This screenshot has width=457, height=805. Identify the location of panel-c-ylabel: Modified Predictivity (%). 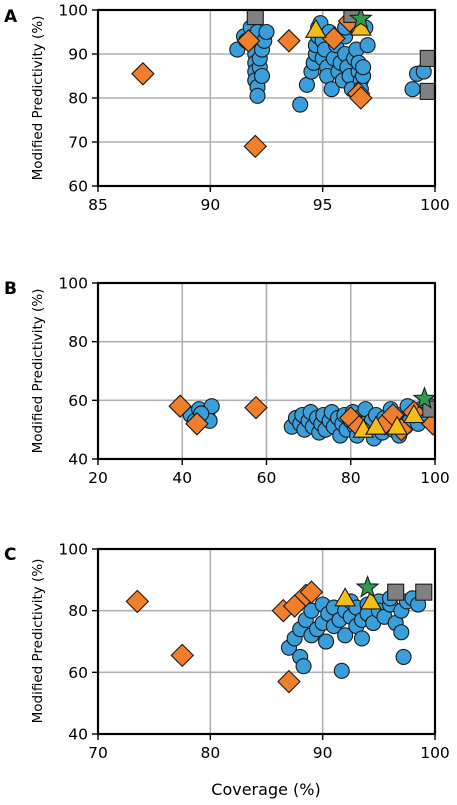
(38, 641).